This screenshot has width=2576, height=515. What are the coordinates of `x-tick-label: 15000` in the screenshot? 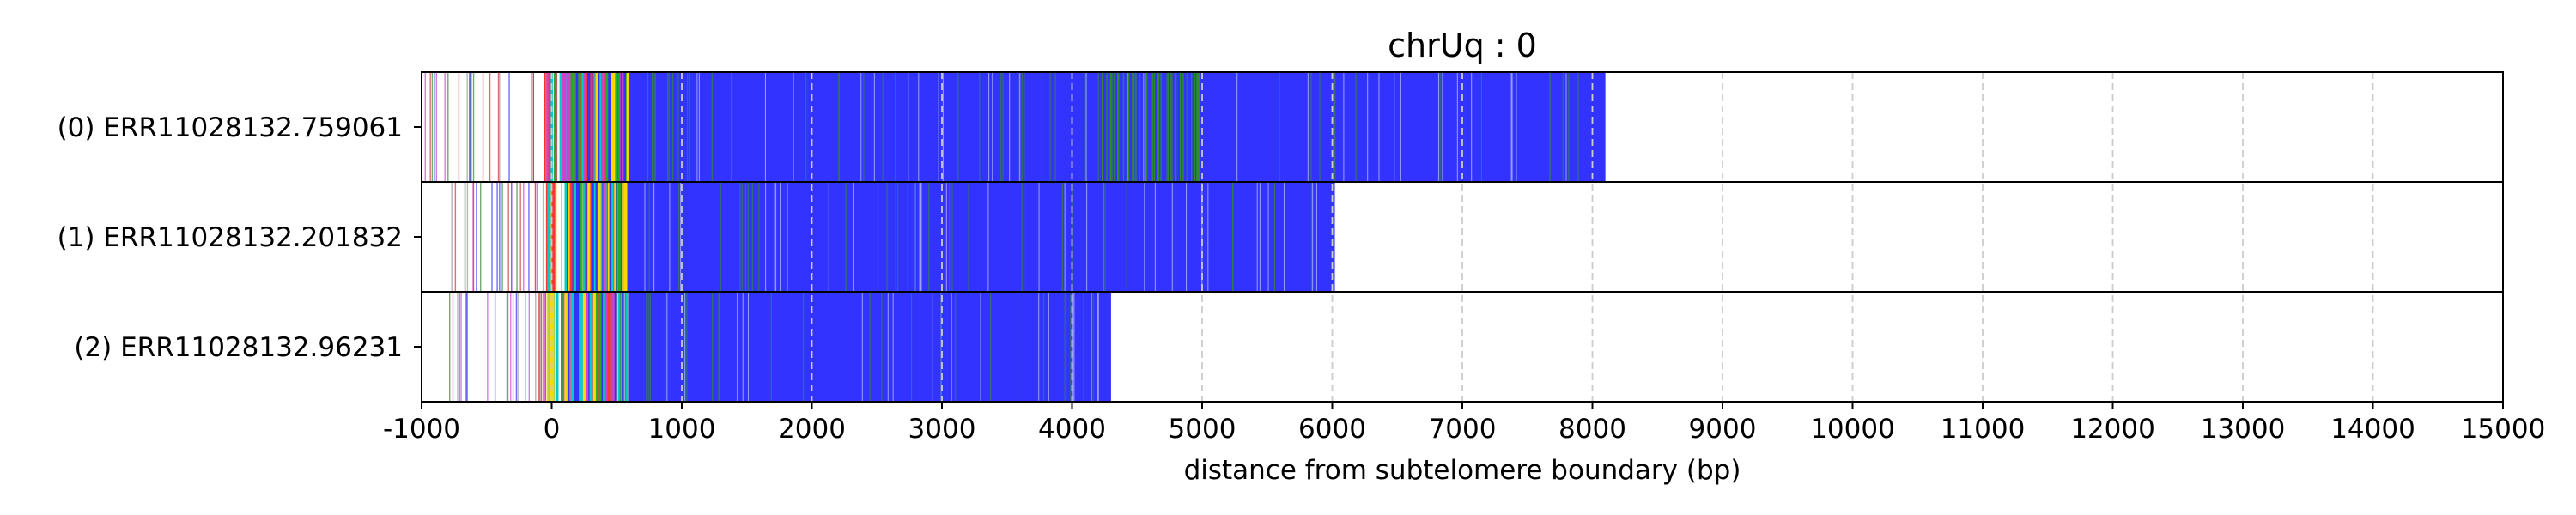 It's located at (2503, 429).